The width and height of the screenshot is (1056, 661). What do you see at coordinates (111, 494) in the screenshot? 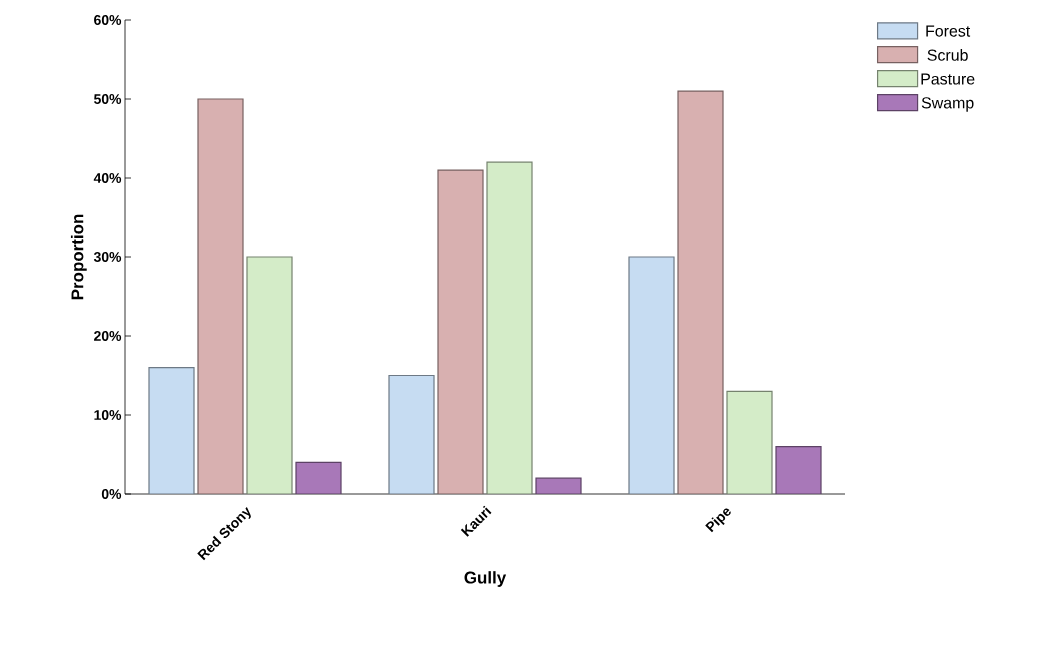
I see `y-tick-label: 0%` at bounding box center [111, 494].